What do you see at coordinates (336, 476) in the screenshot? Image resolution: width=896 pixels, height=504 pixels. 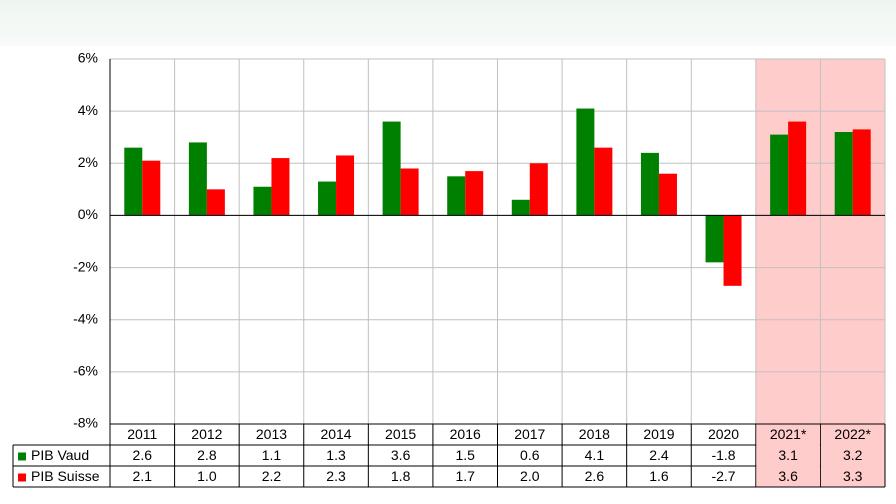 I see `table-value: 2.3` at bounding box center [336, 476].